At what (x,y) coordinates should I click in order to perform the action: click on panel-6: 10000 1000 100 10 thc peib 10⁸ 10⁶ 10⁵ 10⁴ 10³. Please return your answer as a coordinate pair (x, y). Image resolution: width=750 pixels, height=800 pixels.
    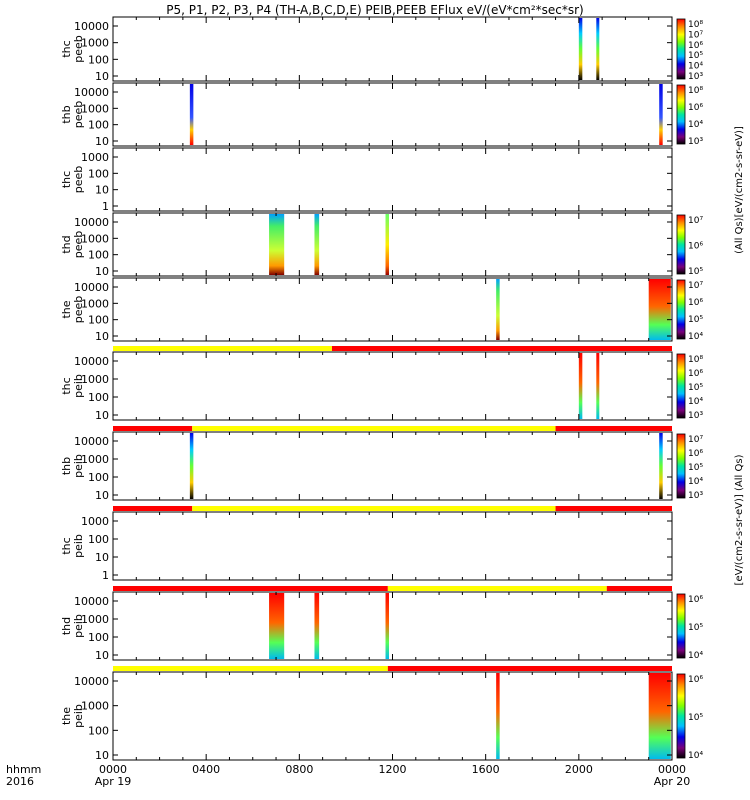
    Looking at the image, I should click on (381, 391).